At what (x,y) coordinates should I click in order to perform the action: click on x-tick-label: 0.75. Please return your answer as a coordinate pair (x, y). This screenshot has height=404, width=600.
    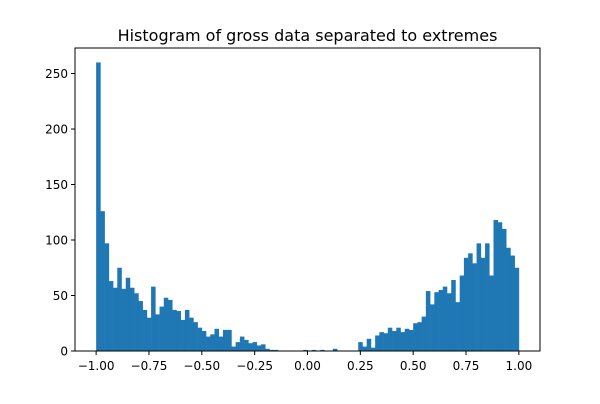
    Looking at the image, I should click on (466, 366).